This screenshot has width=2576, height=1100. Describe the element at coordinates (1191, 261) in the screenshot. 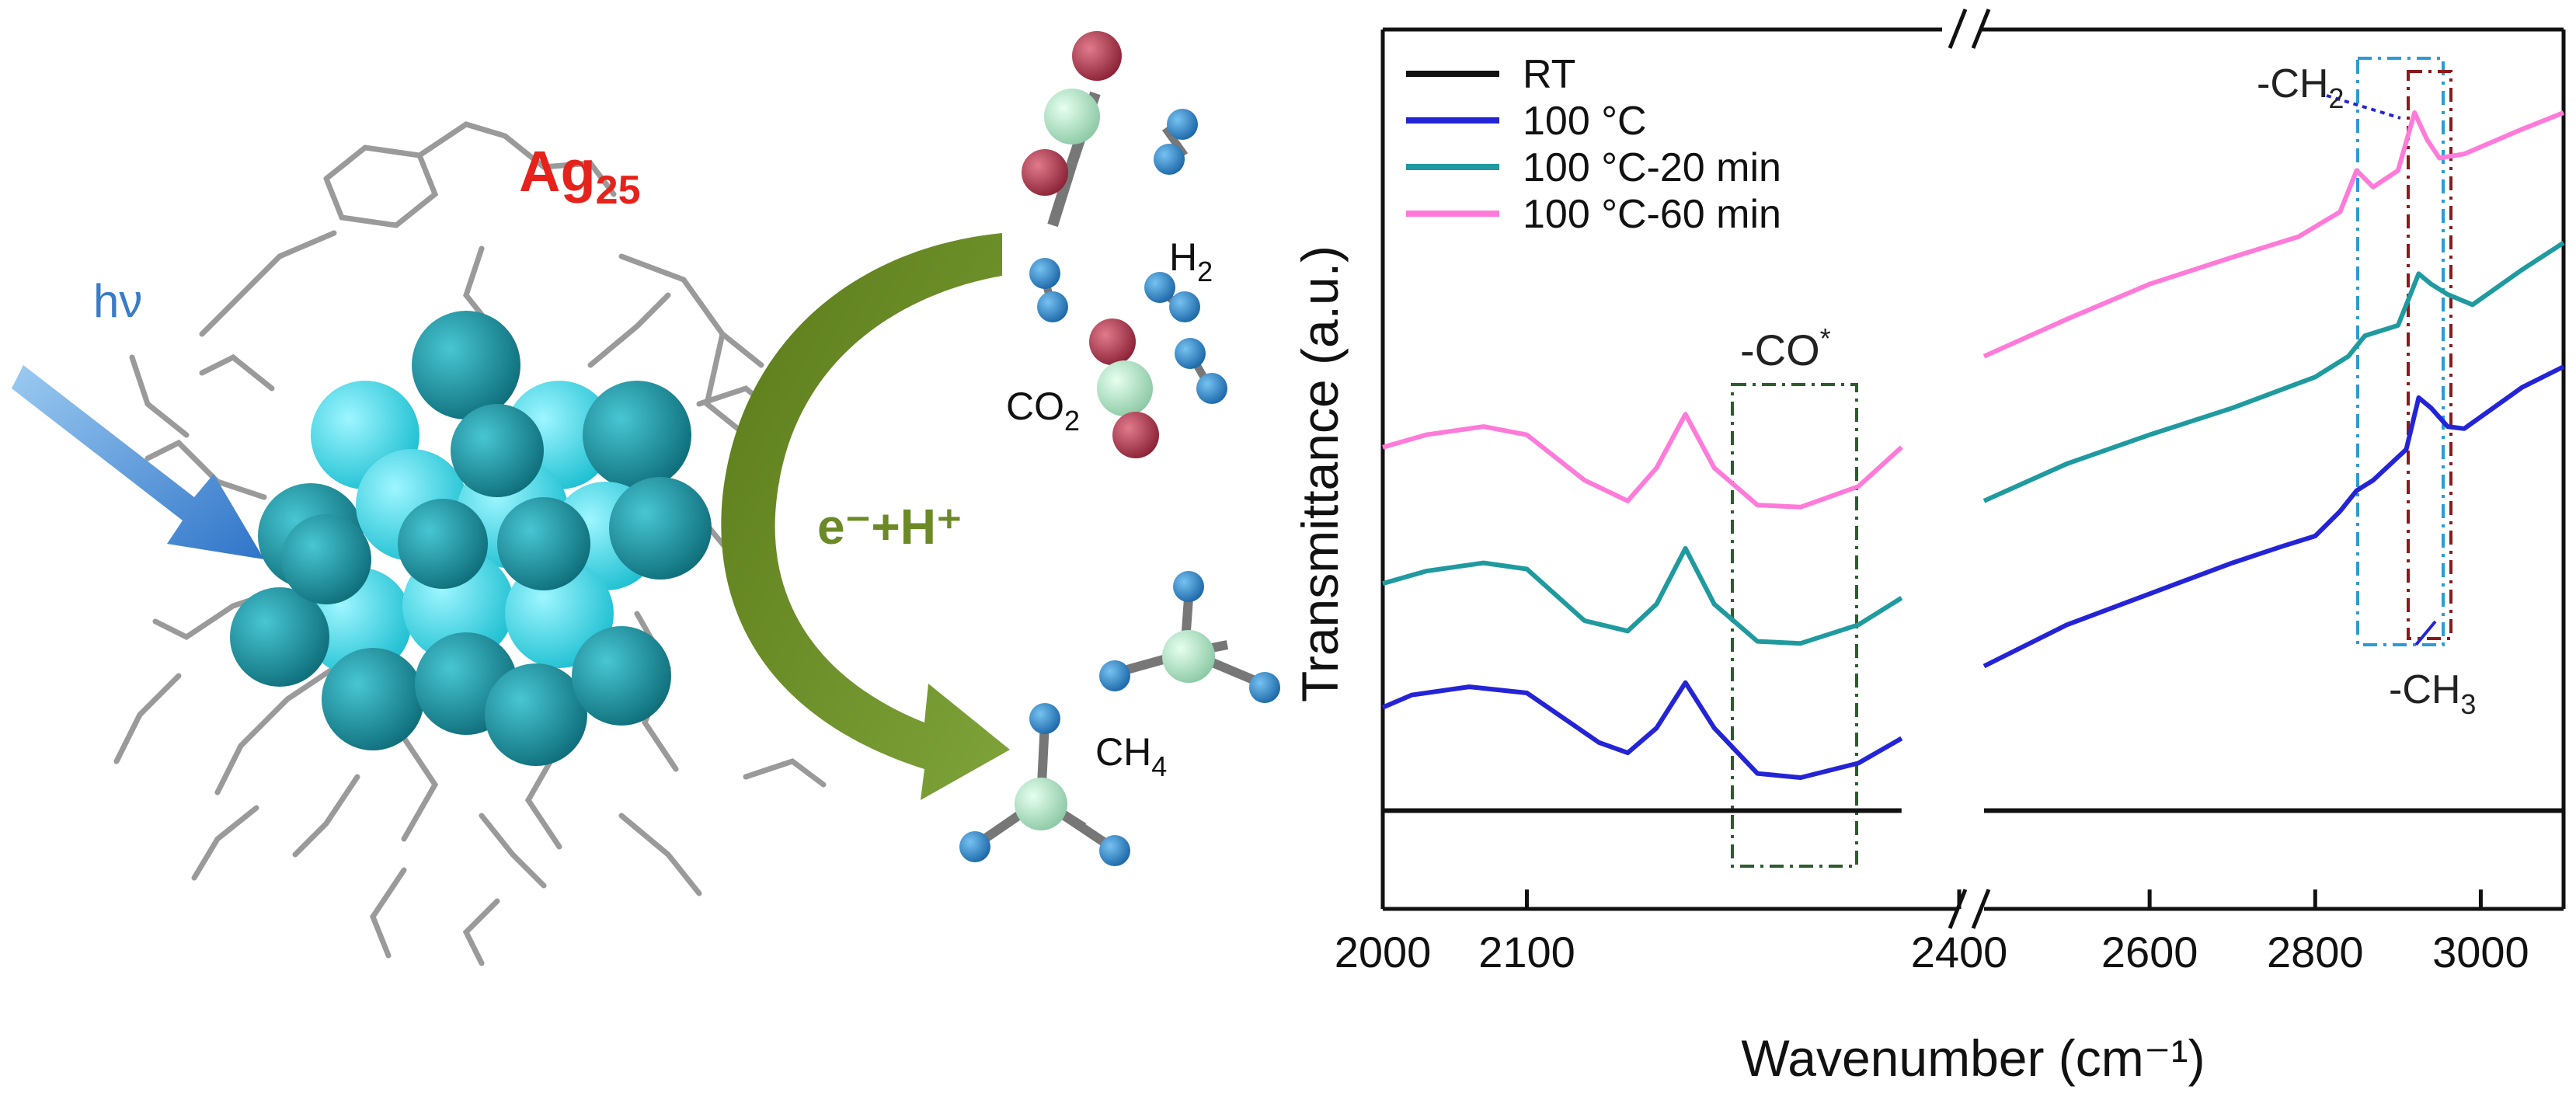

I see `h2-label: H2` at that location.